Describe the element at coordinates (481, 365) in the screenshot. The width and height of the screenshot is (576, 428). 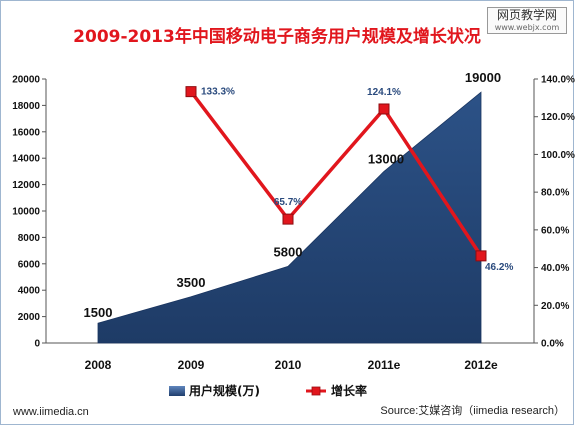
I see `category-label: 2012e` at that location.